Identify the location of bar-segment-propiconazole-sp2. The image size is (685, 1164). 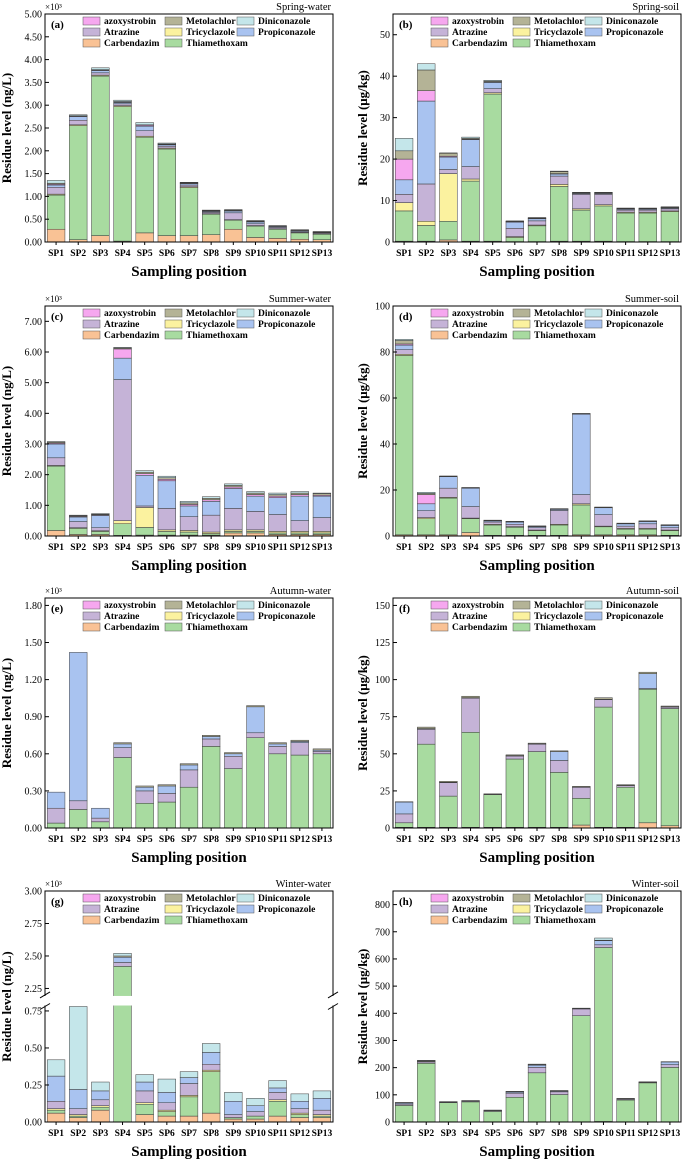
(78, 1099).